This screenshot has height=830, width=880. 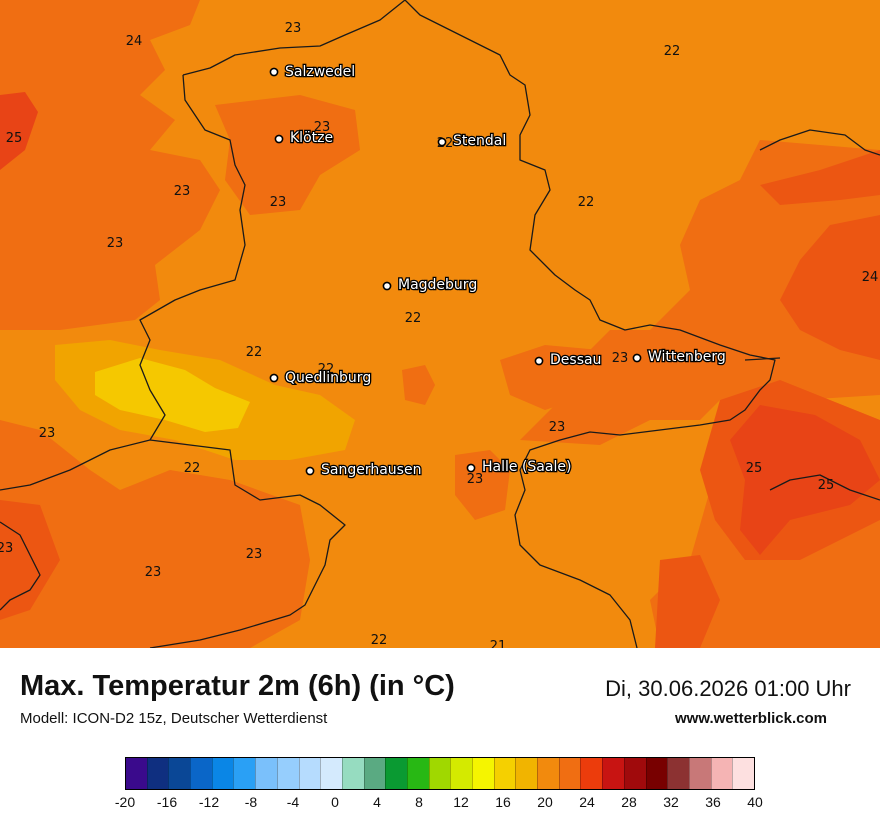 I want to click on city-label: Salzwedel, so click(x=320, y=72).